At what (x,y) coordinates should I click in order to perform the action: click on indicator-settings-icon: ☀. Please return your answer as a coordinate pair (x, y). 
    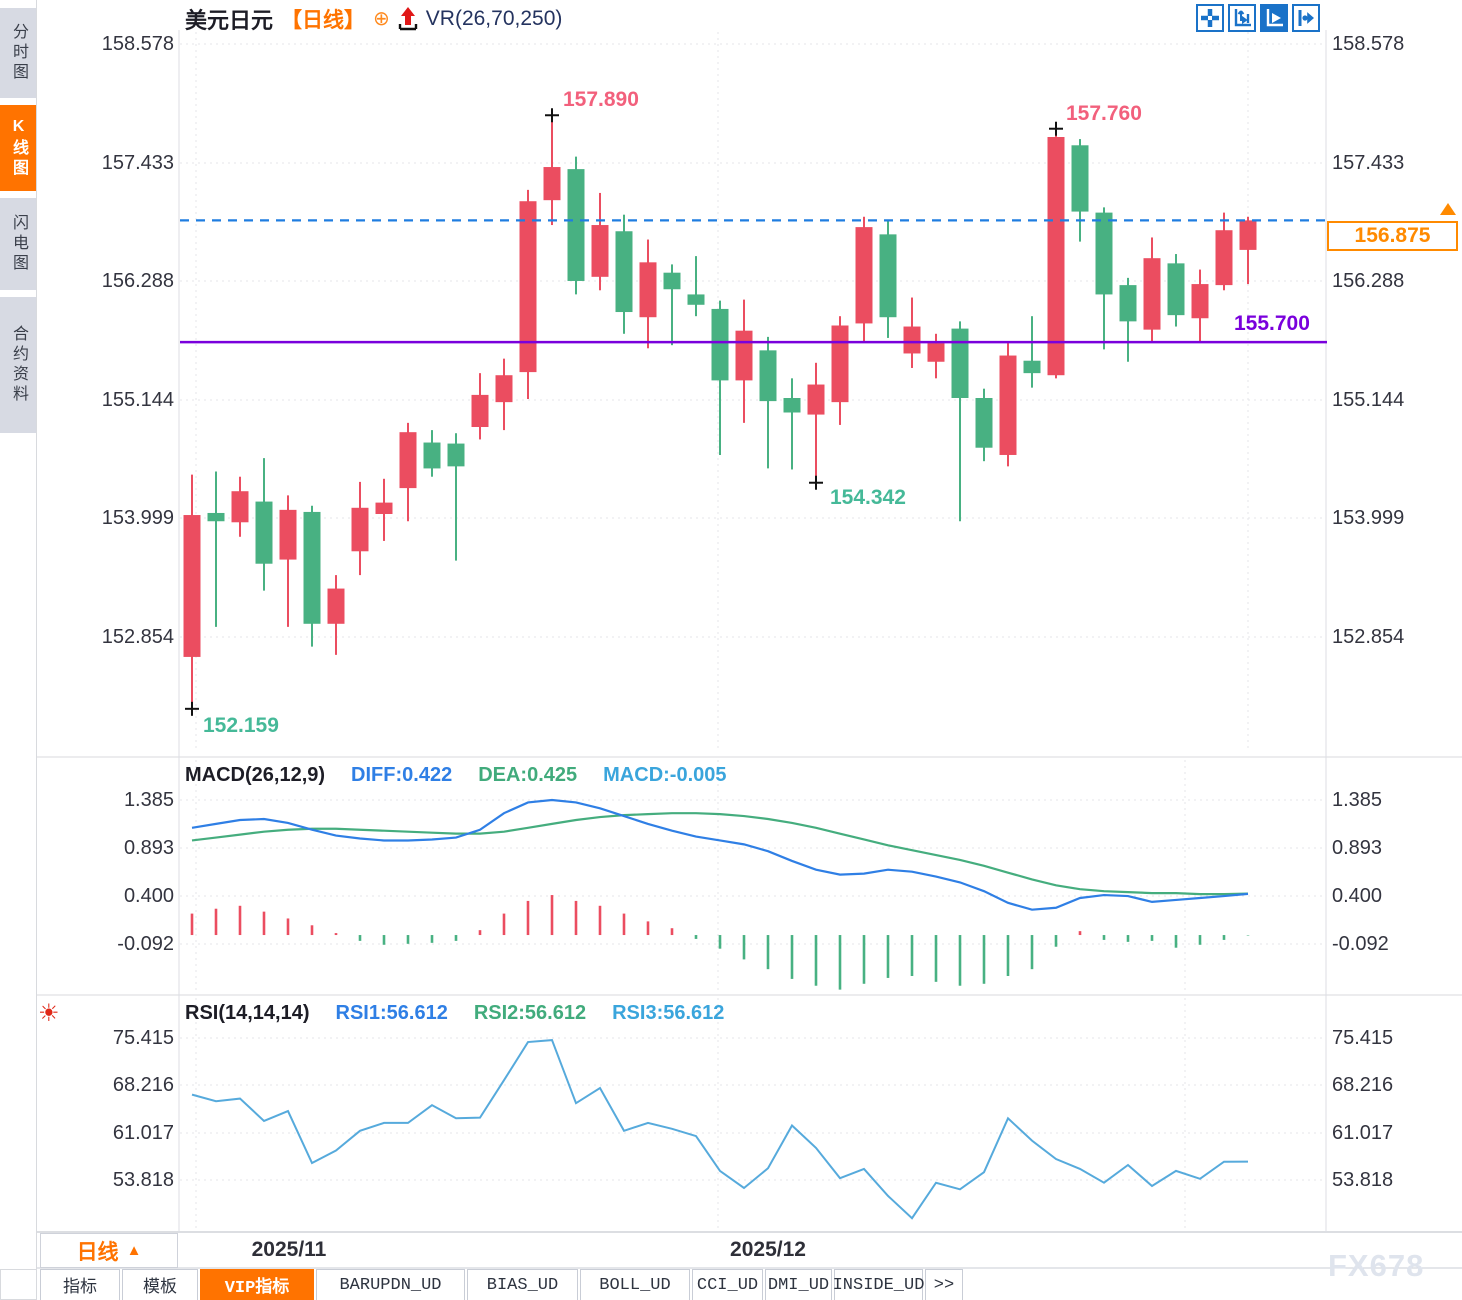
    Looking at the image, I should click on (49, 1013).